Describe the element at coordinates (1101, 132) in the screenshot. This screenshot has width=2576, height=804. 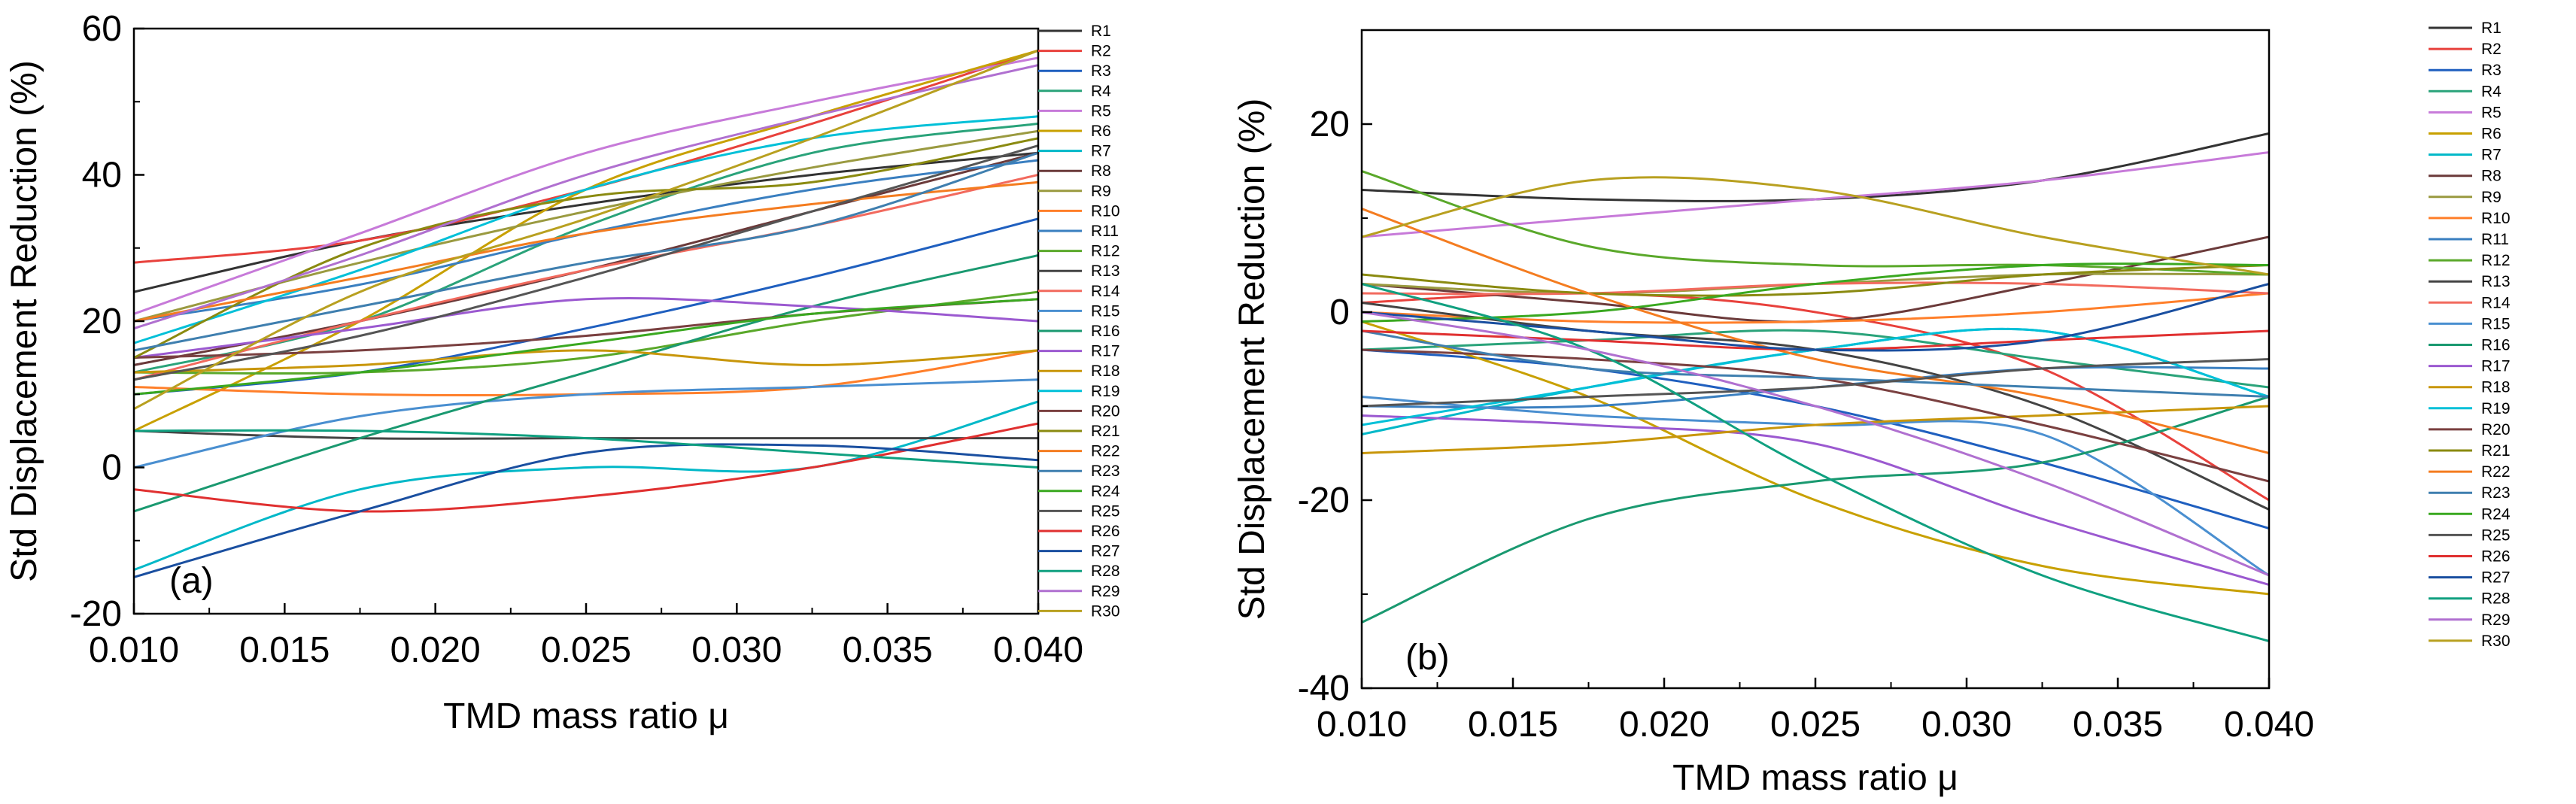
I see `legend-label: R6` at that location.